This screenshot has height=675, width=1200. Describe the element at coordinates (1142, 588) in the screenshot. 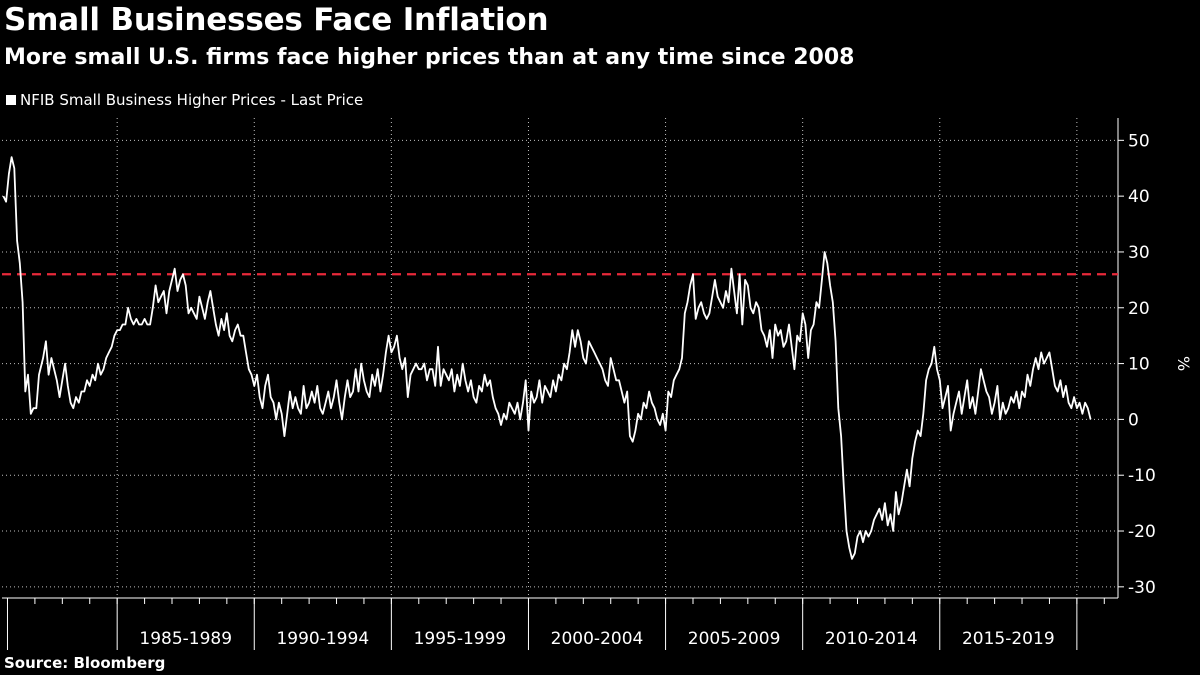

I see `y-tick-label: -30` at that location.